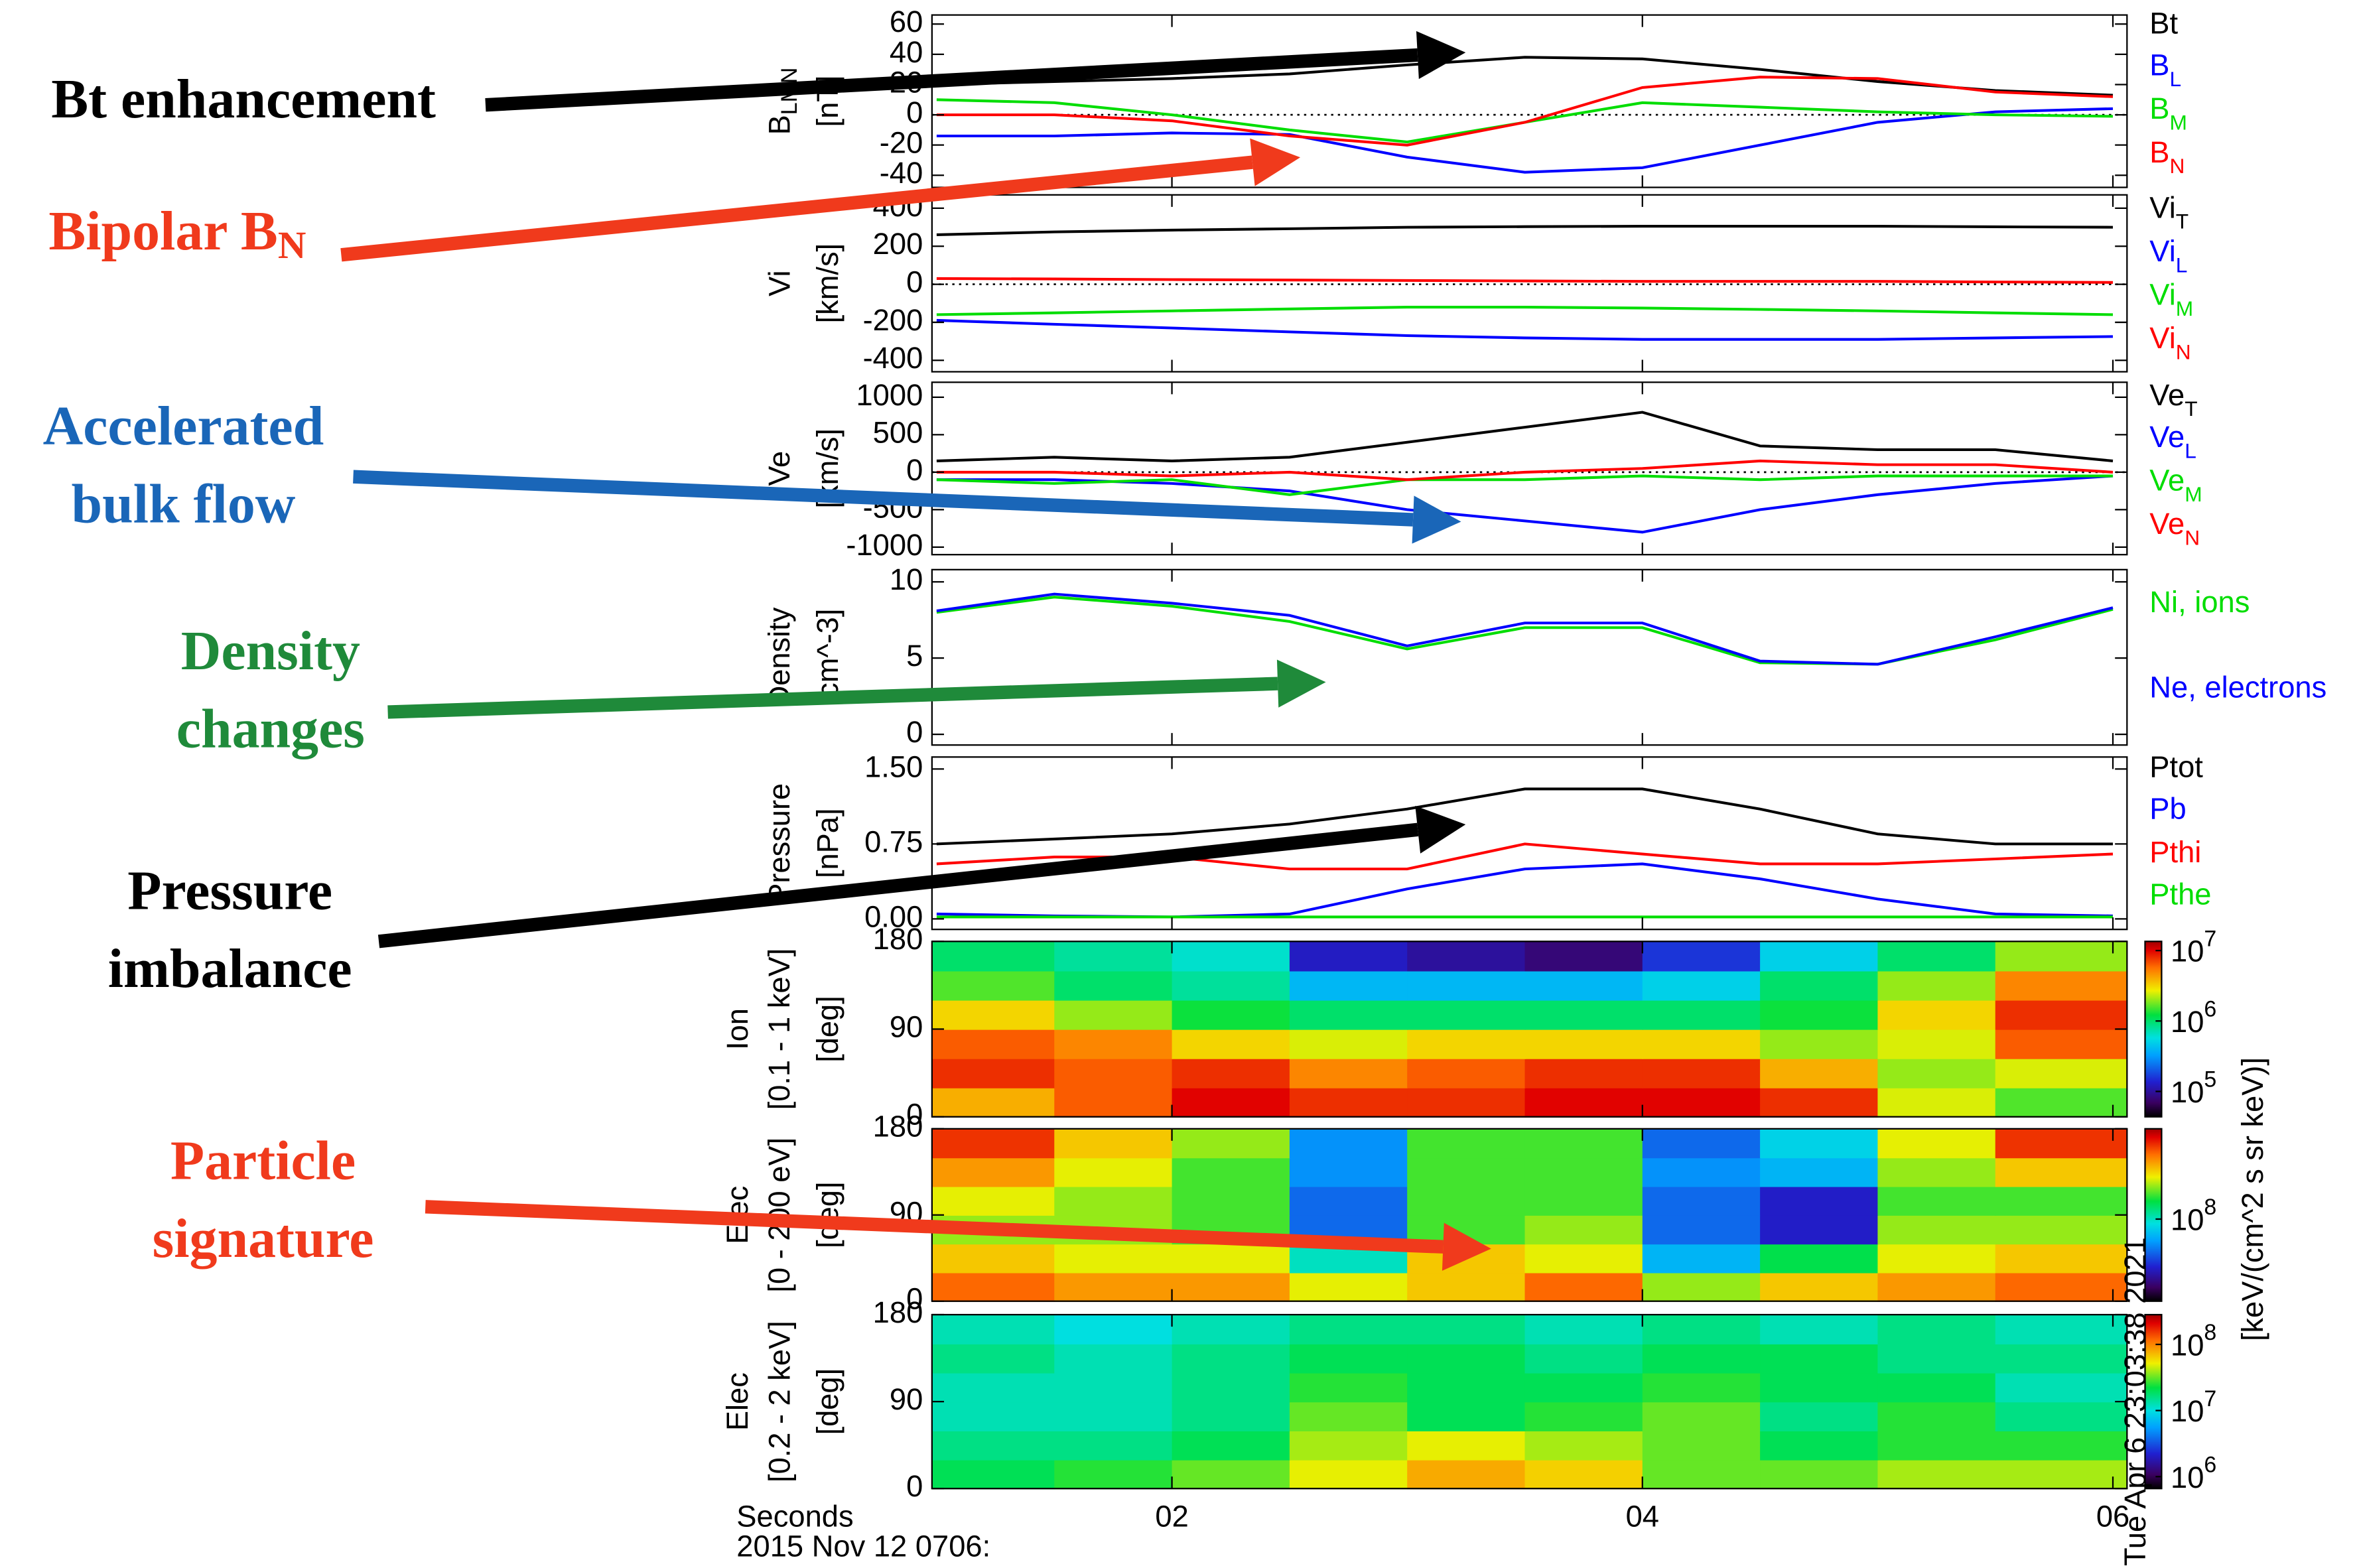 The height and width of the screenshot is (1568, 2357). I want to click on legend-entry: BN, so click(2167, 156).